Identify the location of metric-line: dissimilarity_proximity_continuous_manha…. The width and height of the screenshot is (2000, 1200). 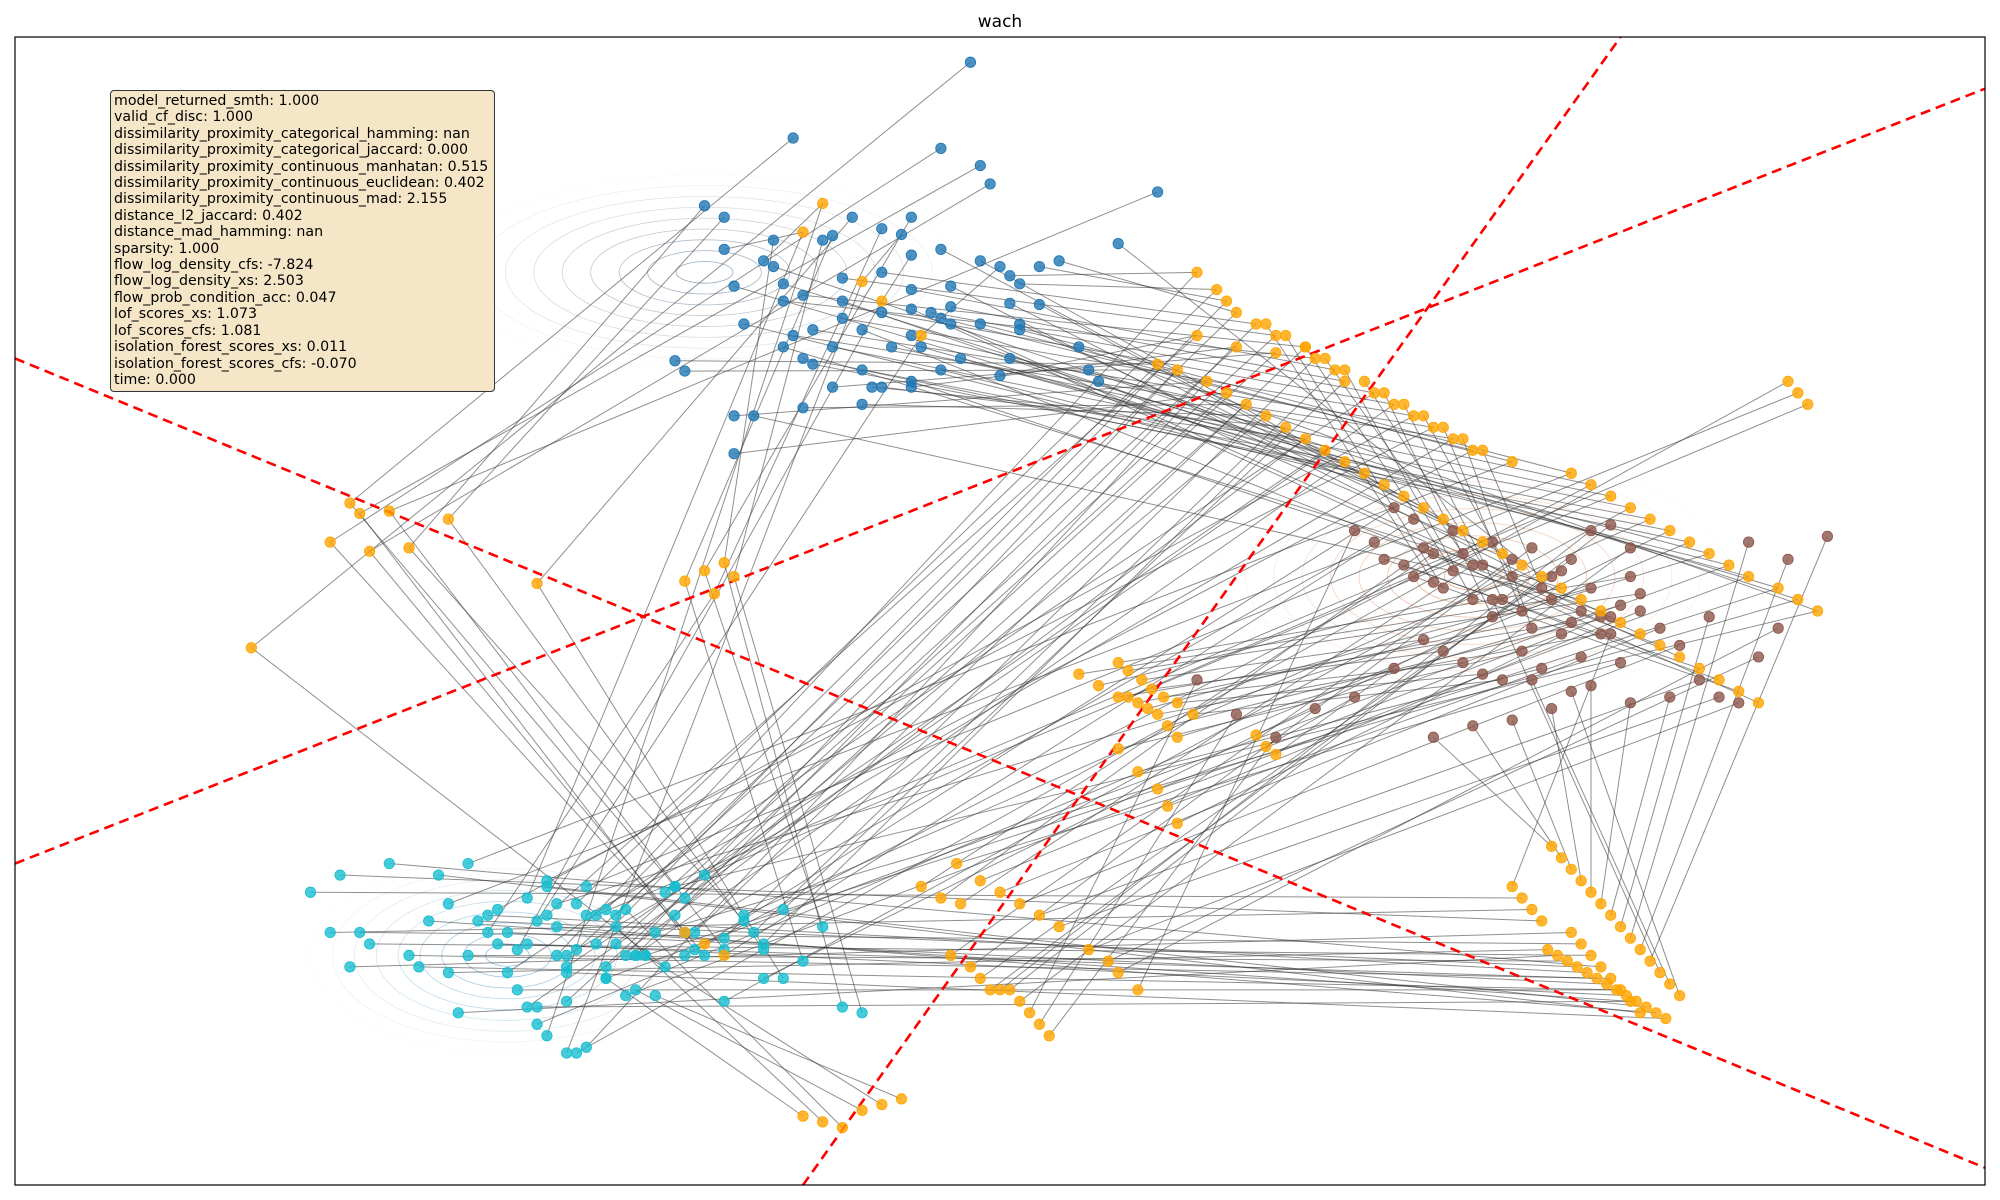
(301, 166).